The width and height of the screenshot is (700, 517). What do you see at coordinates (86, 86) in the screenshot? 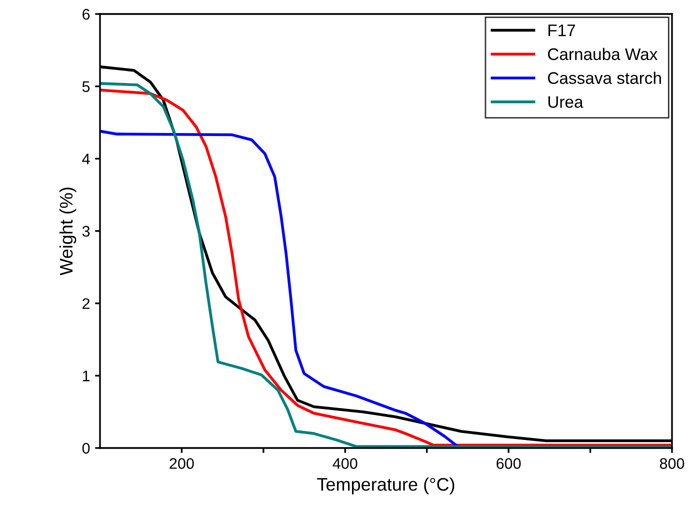
I see `y-tick-label: 5` at bounding box center [86, 86].